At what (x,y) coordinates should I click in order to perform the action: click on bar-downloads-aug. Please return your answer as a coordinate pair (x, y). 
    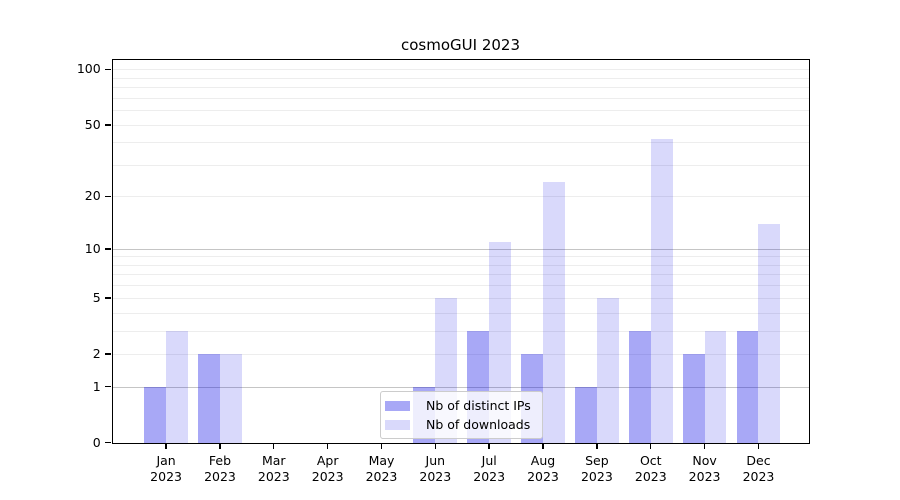
    Looking at the image, I should click on (553, 312).